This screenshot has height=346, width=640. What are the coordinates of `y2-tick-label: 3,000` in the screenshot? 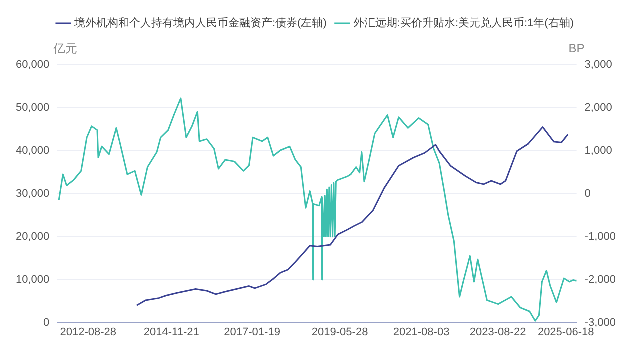 It's located at (598, 65).